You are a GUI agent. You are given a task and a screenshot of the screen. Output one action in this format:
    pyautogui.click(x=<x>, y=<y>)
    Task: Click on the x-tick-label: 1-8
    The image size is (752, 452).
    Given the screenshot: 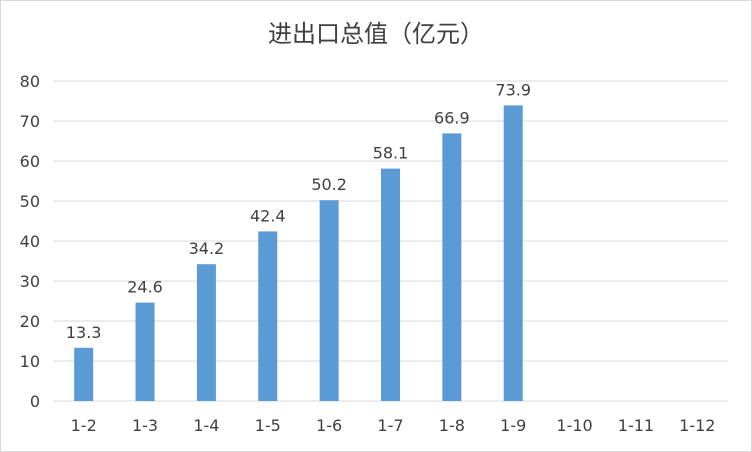 What is the action you would take?
    pyautogui.click(x=452, y=425)
    